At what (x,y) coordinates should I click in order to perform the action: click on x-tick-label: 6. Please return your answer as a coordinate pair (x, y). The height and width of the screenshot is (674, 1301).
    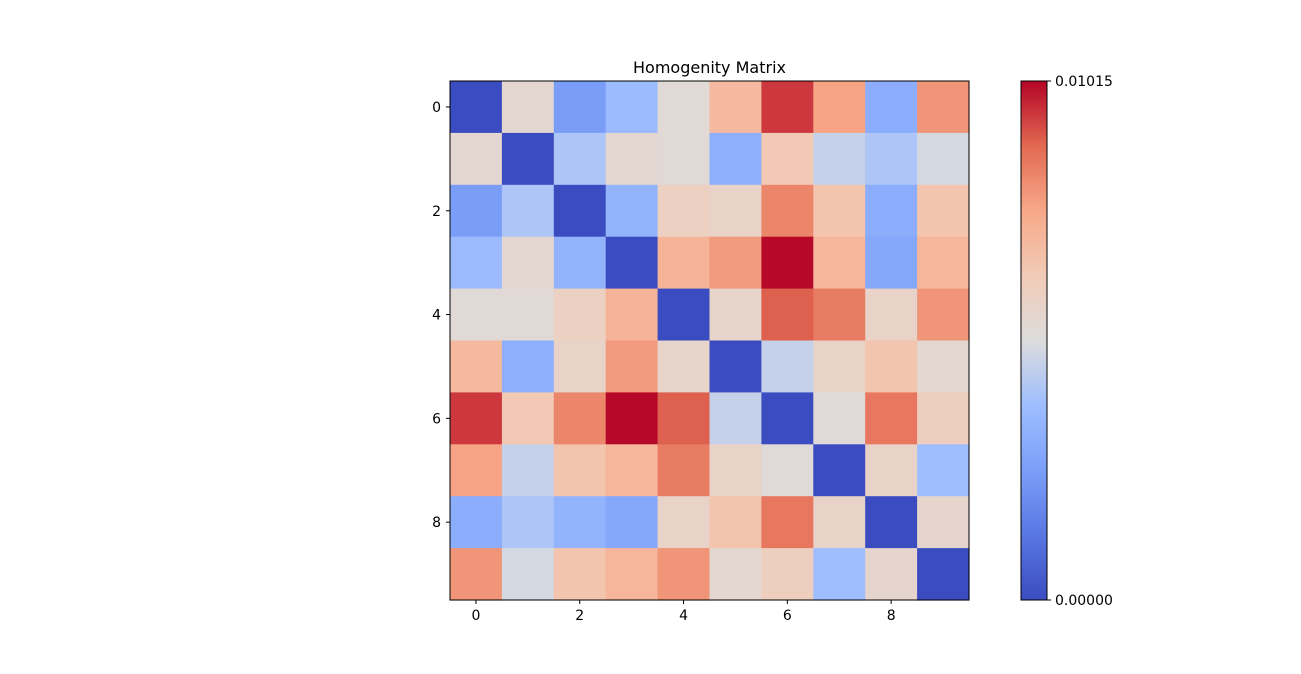
    Looking at the image, I should click on (787, 616).